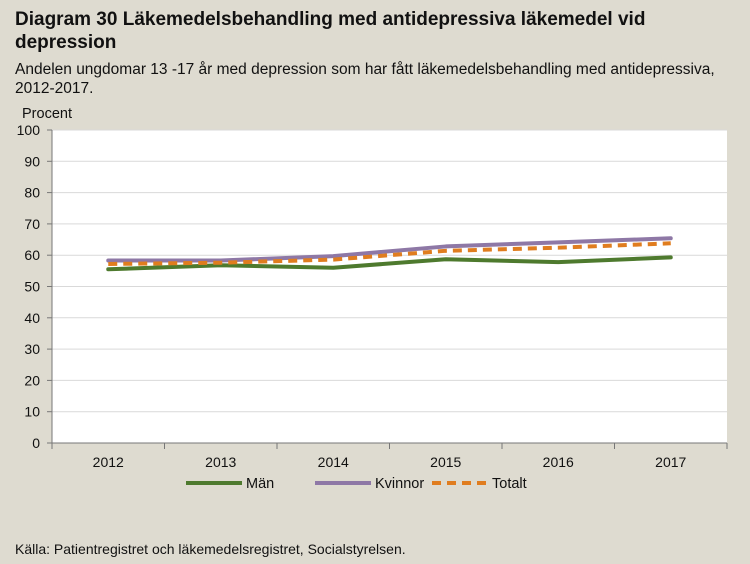 The height and width of the screenshot is (564, 750). What do you see at coordinates (220, 462) in the screenshot?
I see `x-tick-label: 2013` at bounding box center [220, 462].